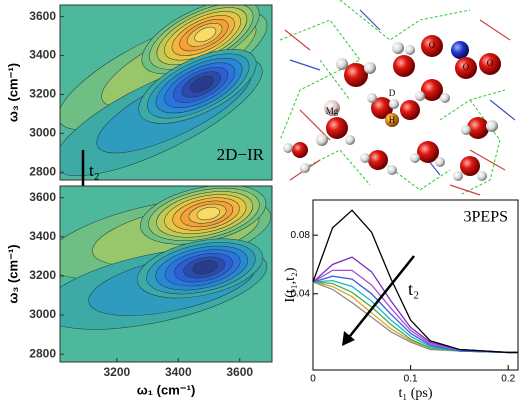  What do you see at coordinates (239, 372) in the screenshot?
I see `x-tick-label: 3600` at bounding box center [239, 372].